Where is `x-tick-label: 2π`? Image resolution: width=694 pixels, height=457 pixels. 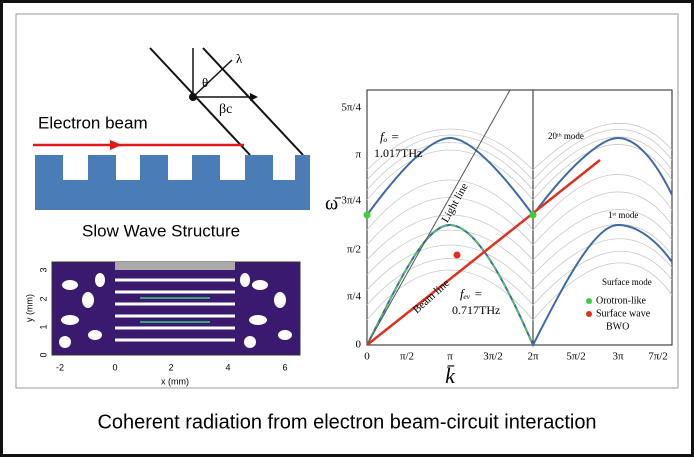
x-tick-label: 2π is located at coordinates (533, 357).